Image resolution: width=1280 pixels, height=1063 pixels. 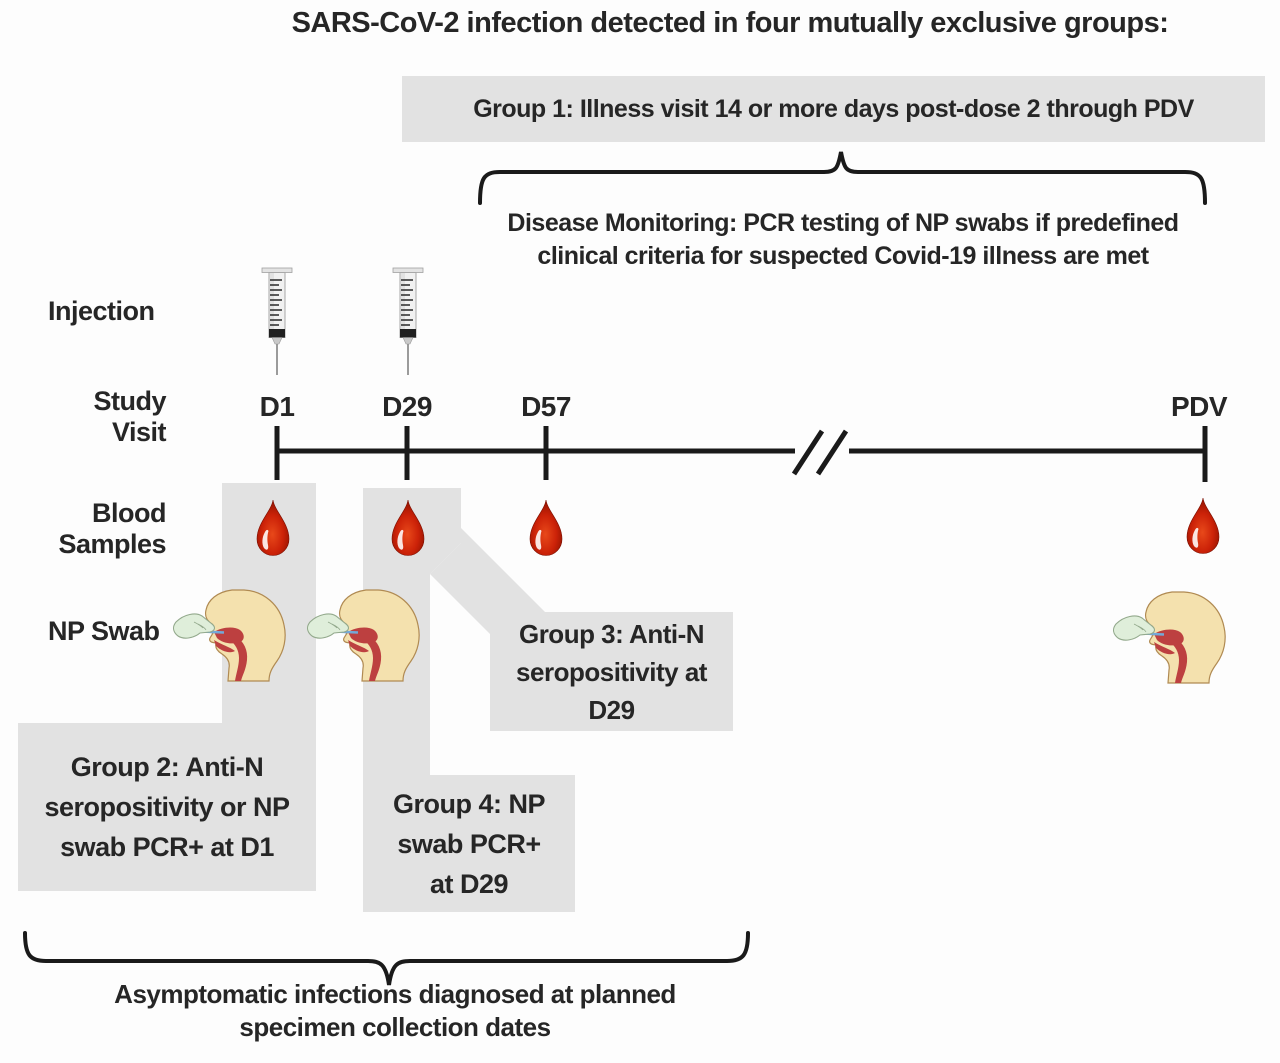 What do you see at coordinates (129, 401) in the screenshot?
I see `study-visit-line1: Study` at bounding box center [129, 401].